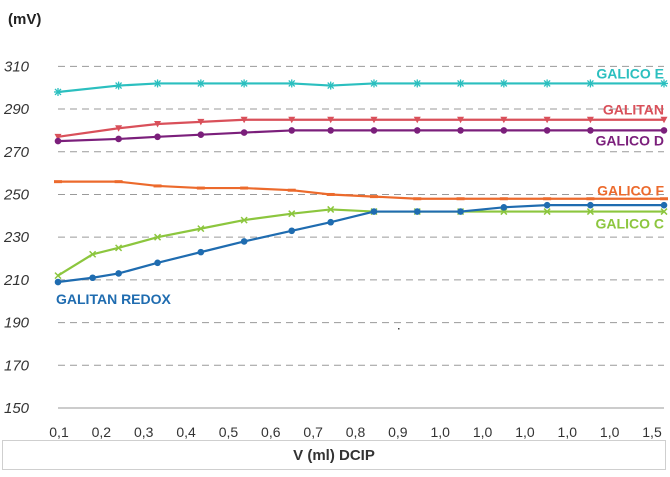 The width and height of the screenshot is (670, 477). I want to click on series-name-label: GALICO E, so click(630, 73).